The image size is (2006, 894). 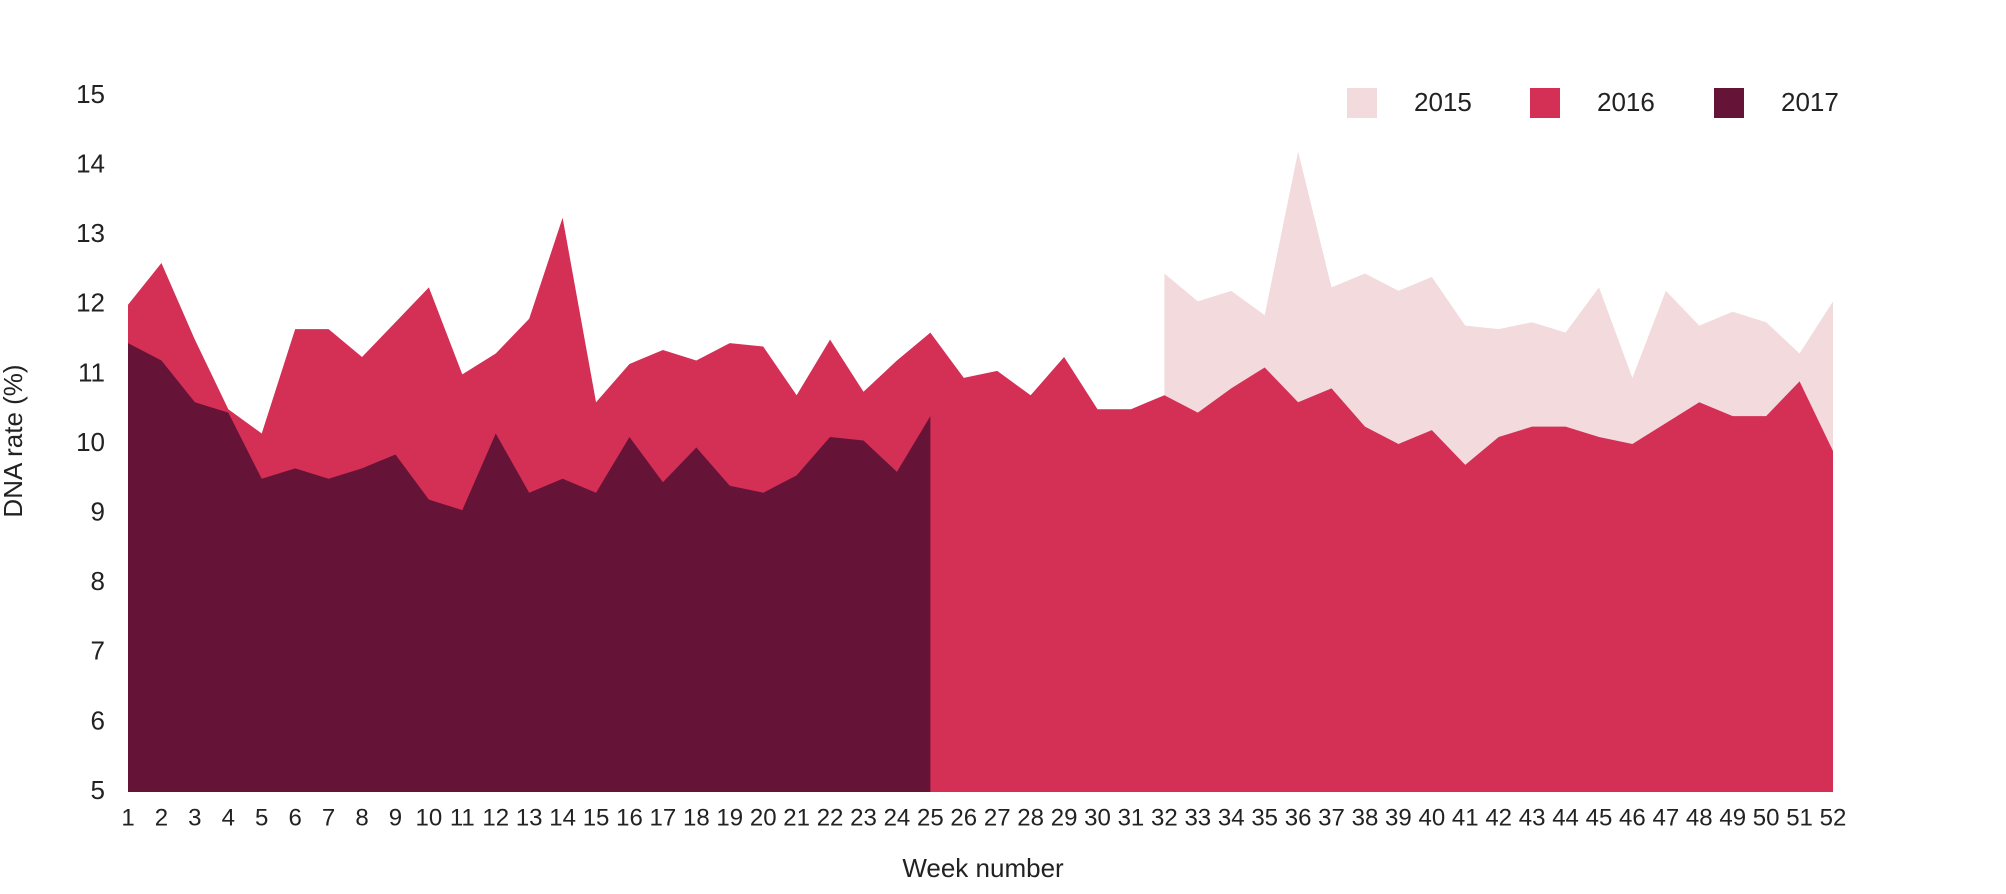 I want to click on x-tick-label: 6, so click(x=294, y=817).